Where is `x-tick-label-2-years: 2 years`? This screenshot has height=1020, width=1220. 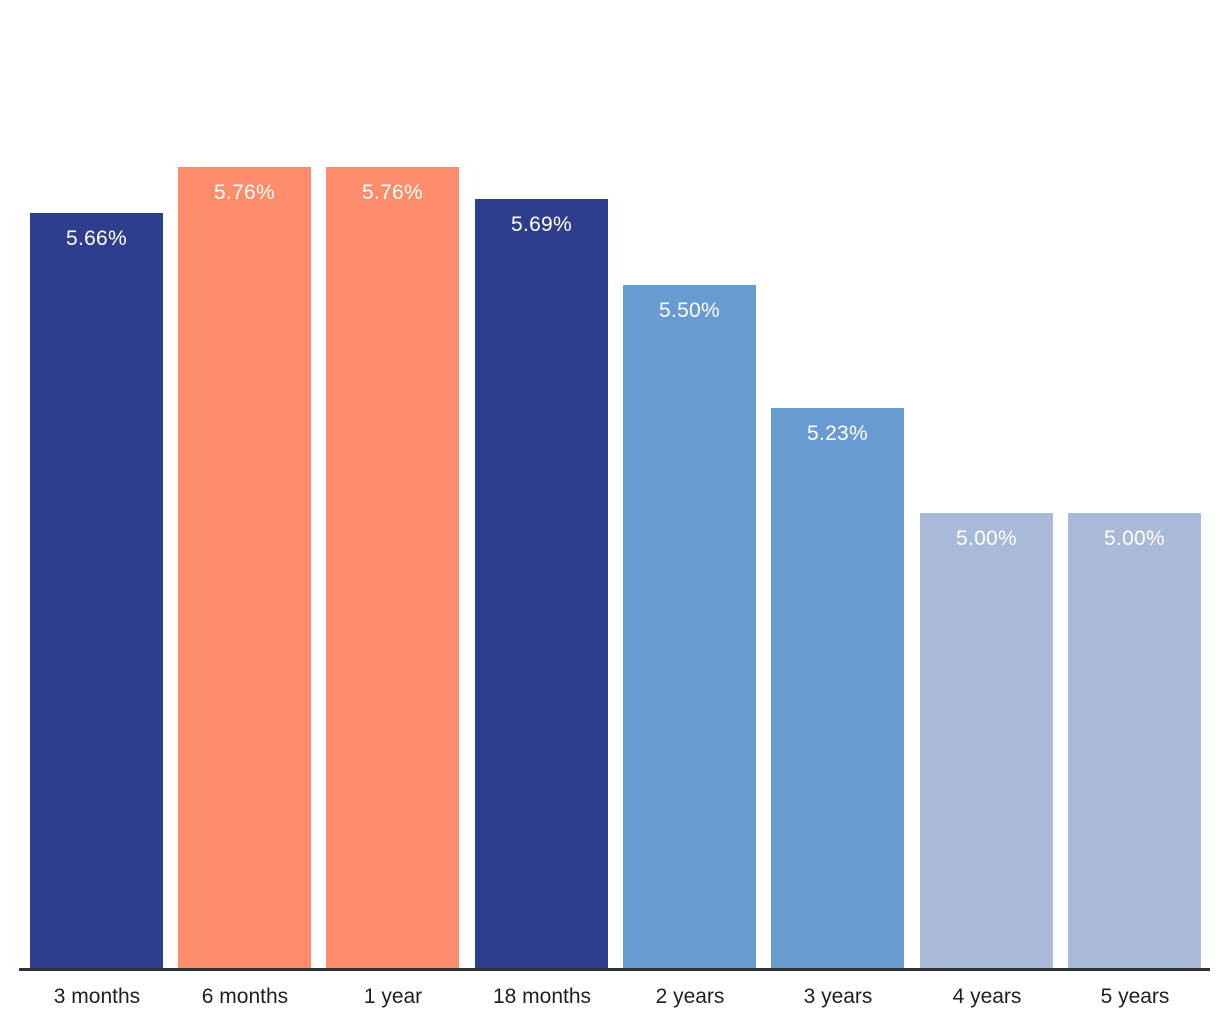
x-tick-label-2-years: 2 years is located at coordinates (690, 996).